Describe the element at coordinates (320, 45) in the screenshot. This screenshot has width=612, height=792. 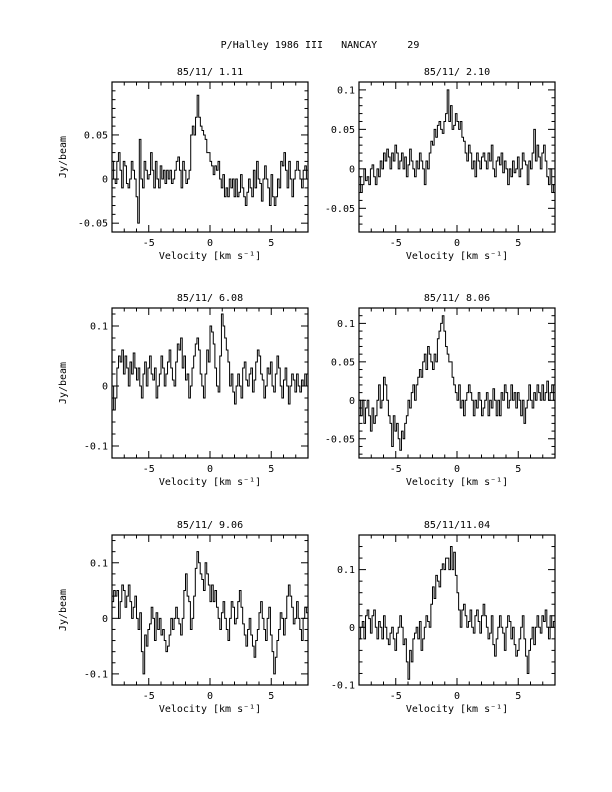
I see `page-title: P/Halley 1986 III NANCAY 29` at that location.